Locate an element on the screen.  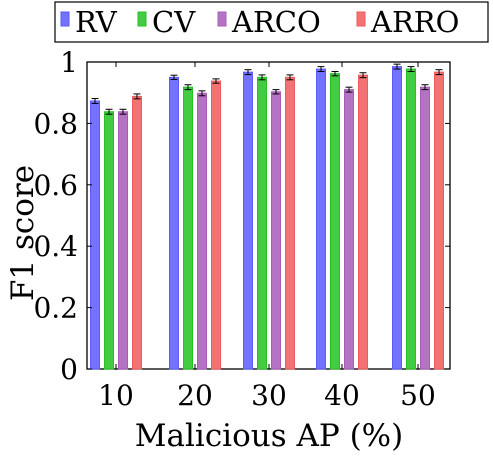
y-tick-label: 0.8 is located at coordinates (55, 123).